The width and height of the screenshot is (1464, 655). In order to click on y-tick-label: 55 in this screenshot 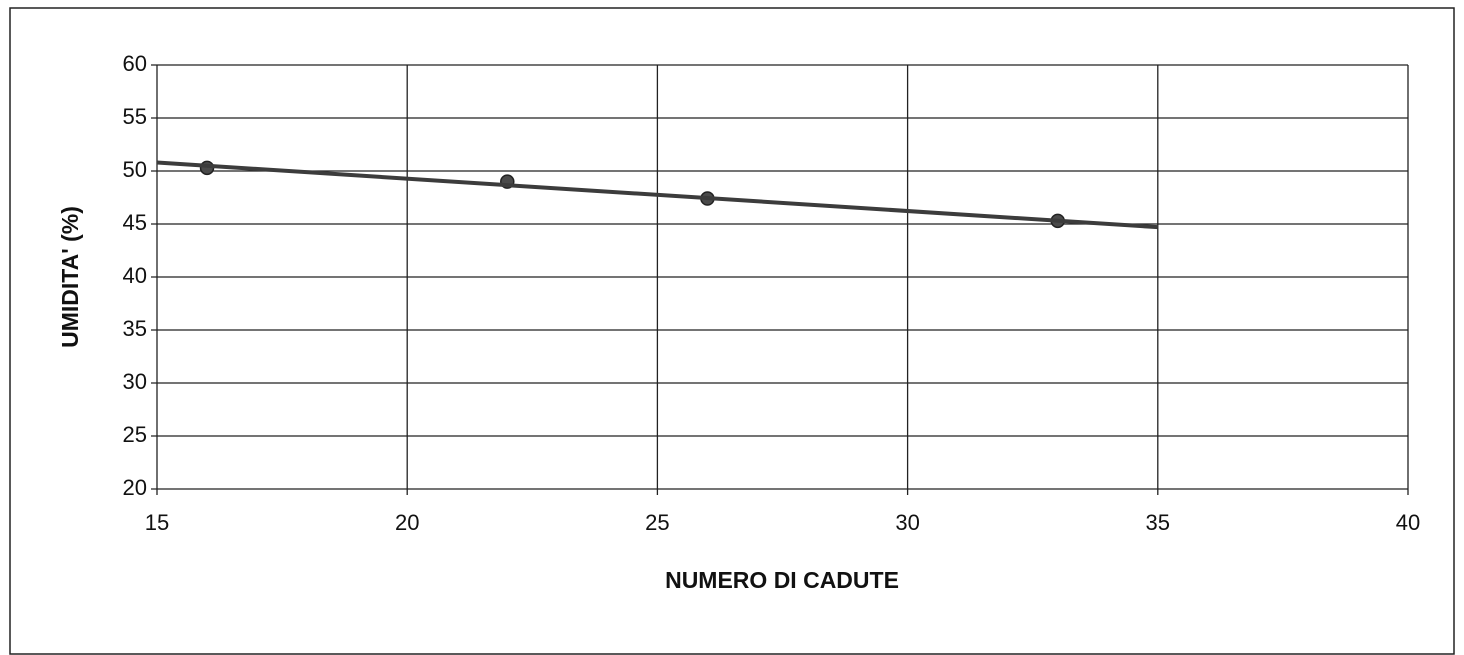, I will do `click(135, 116)`.